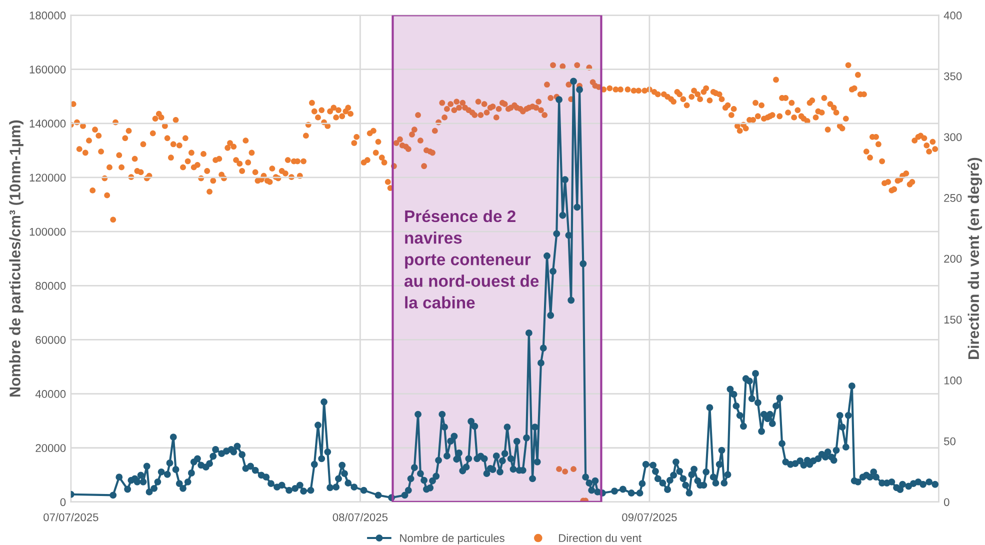 The width and height of the screenshot is (985, 545). What do you see at coordinates (953, 380) in the screenshot?
I see `y2-tick-label: 100` at bounding box center [953, 380].